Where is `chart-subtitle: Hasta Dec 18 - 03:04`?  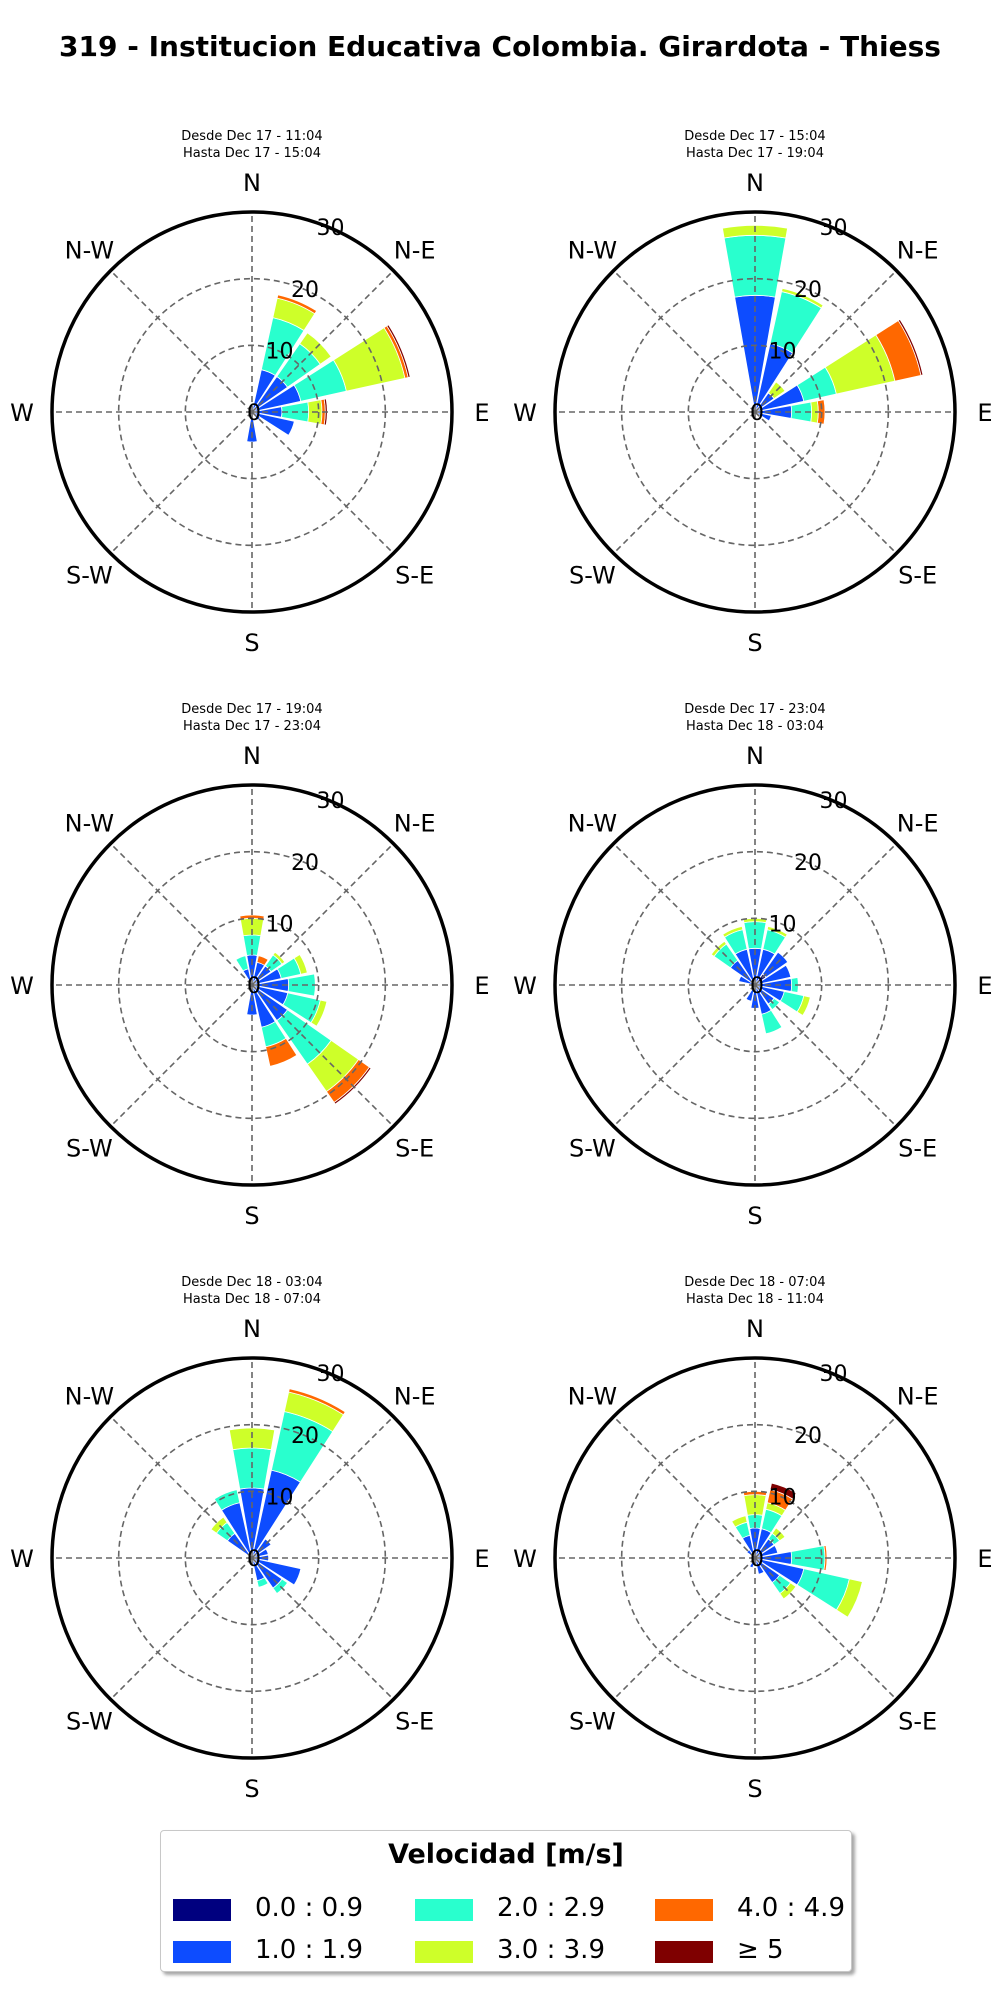
chart-subtitle: Hasta Dec 18 - 03:04 is located at coordinates (755, 726).